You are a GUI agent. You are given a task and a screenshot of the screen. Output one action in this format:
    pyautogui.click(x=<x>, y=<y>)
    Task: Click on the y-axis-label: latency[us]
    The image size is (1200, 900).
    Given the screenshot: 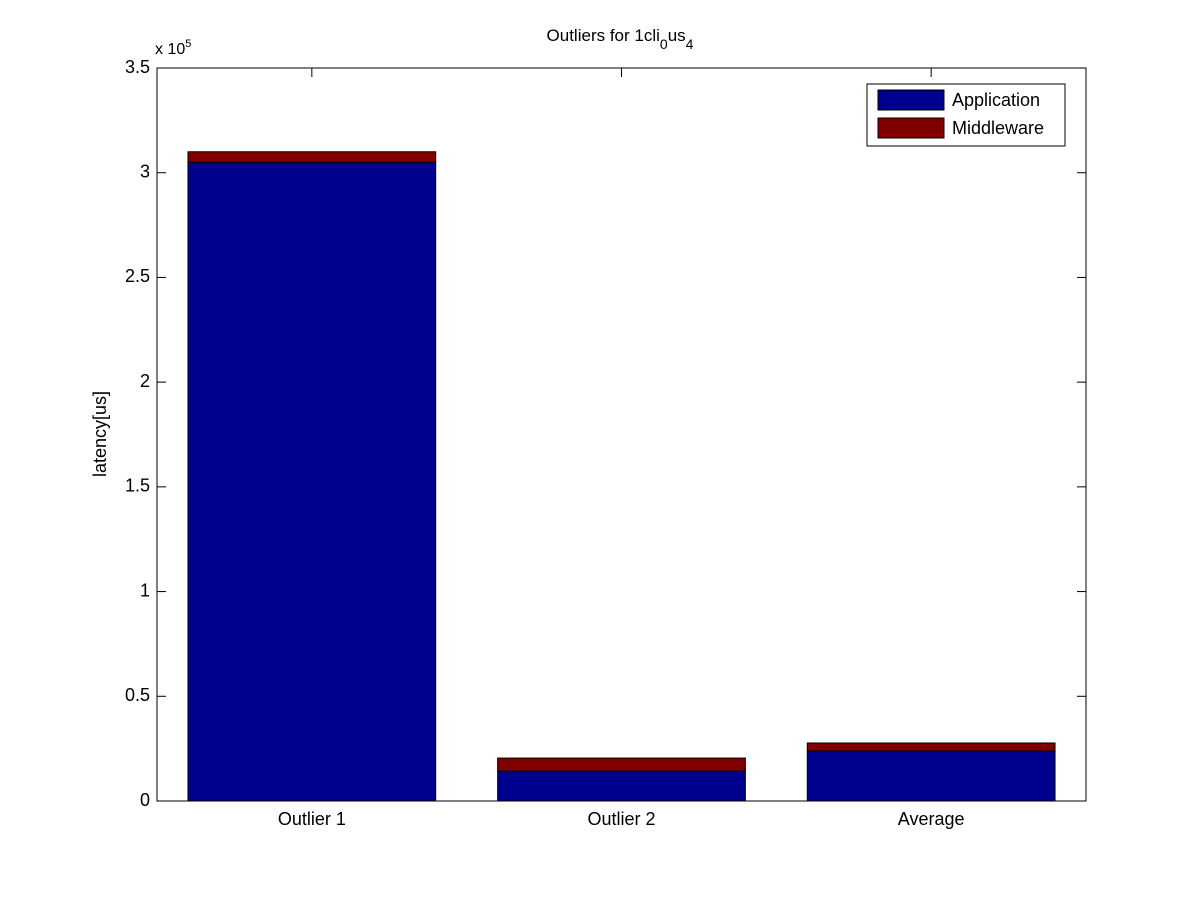 What is the action you would take?
    pyautogui.click(x=100, y=434)
    